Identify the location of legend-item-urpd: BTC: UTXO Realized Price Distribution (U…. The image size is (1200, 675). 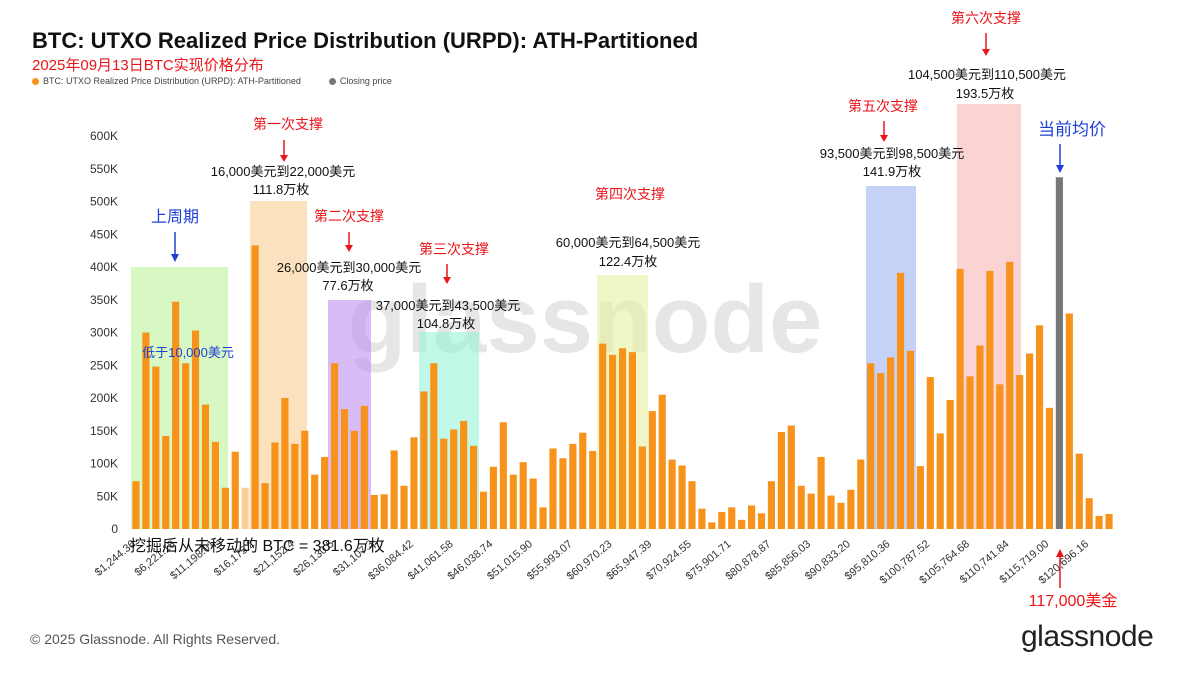
(166, 81).